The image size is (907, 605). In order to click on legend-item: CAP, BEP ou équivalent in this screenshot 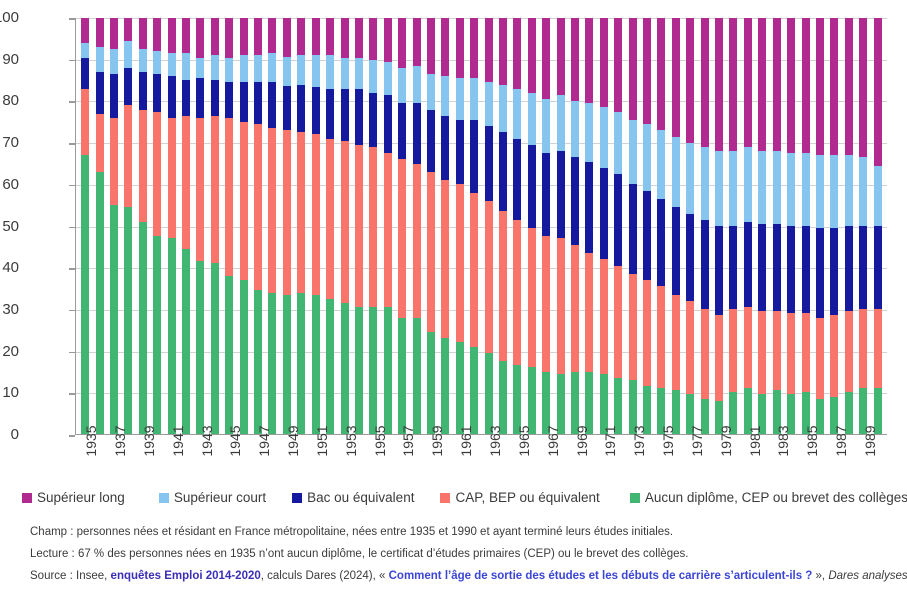, I will do `click(520, 497)`.